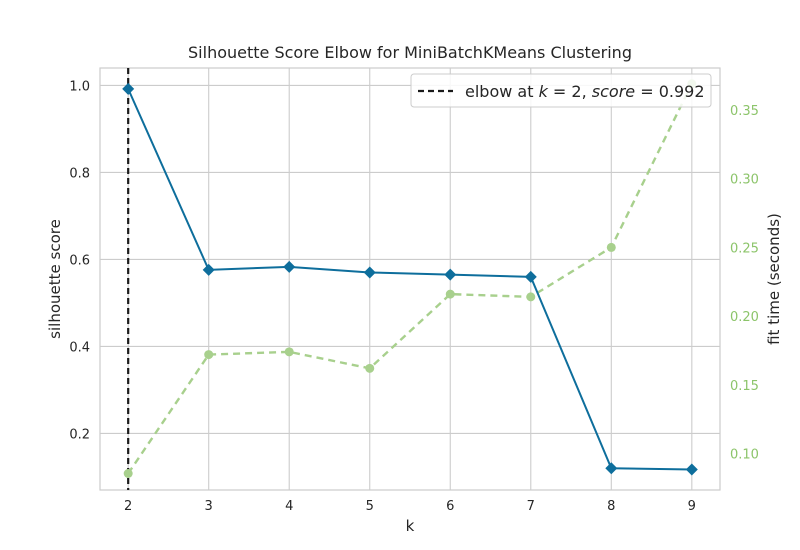 The height and width of the screenshot is (550, 800). What do you see at coordinates (585, 91) in the screenshot?
I see `legend-elbow-label: elbow at k = 2, score = 0.992` at bounding box center [585, 91].